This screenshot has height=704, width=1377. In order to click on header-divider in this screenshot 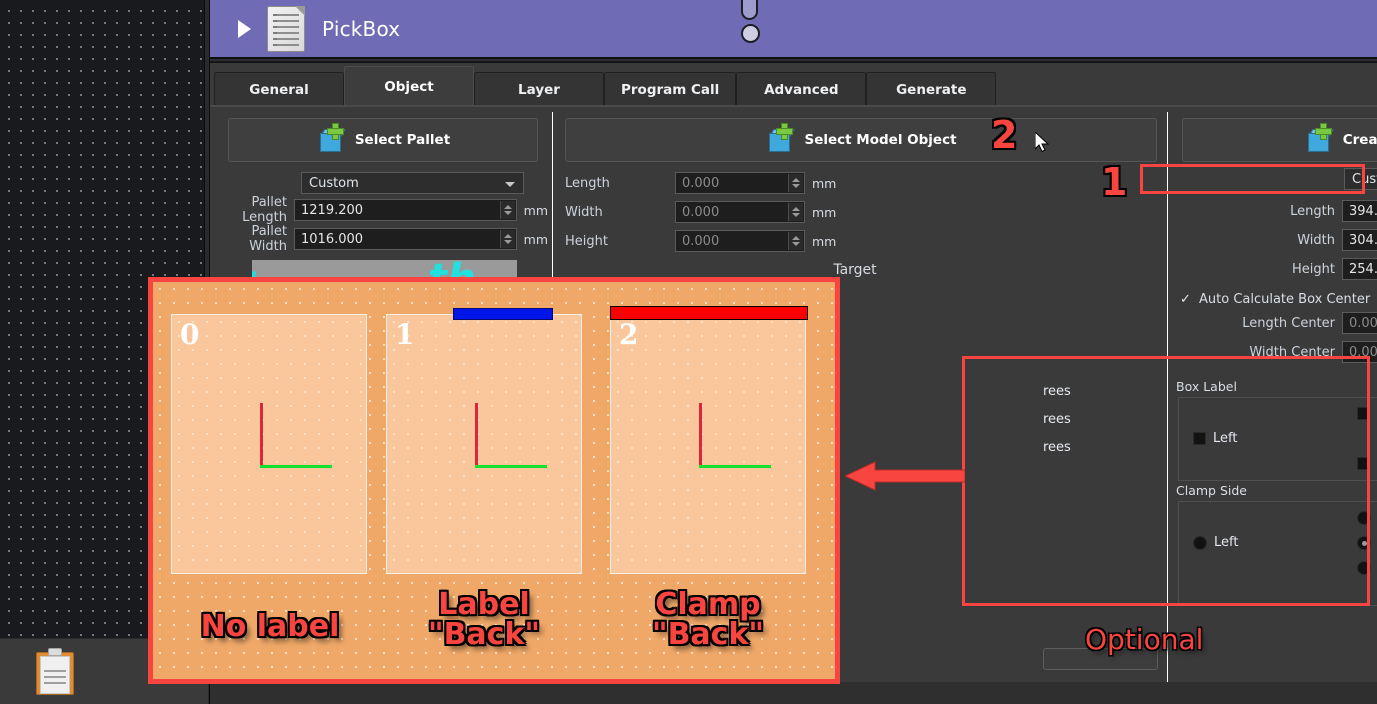, I will do `click(793, 61)`.